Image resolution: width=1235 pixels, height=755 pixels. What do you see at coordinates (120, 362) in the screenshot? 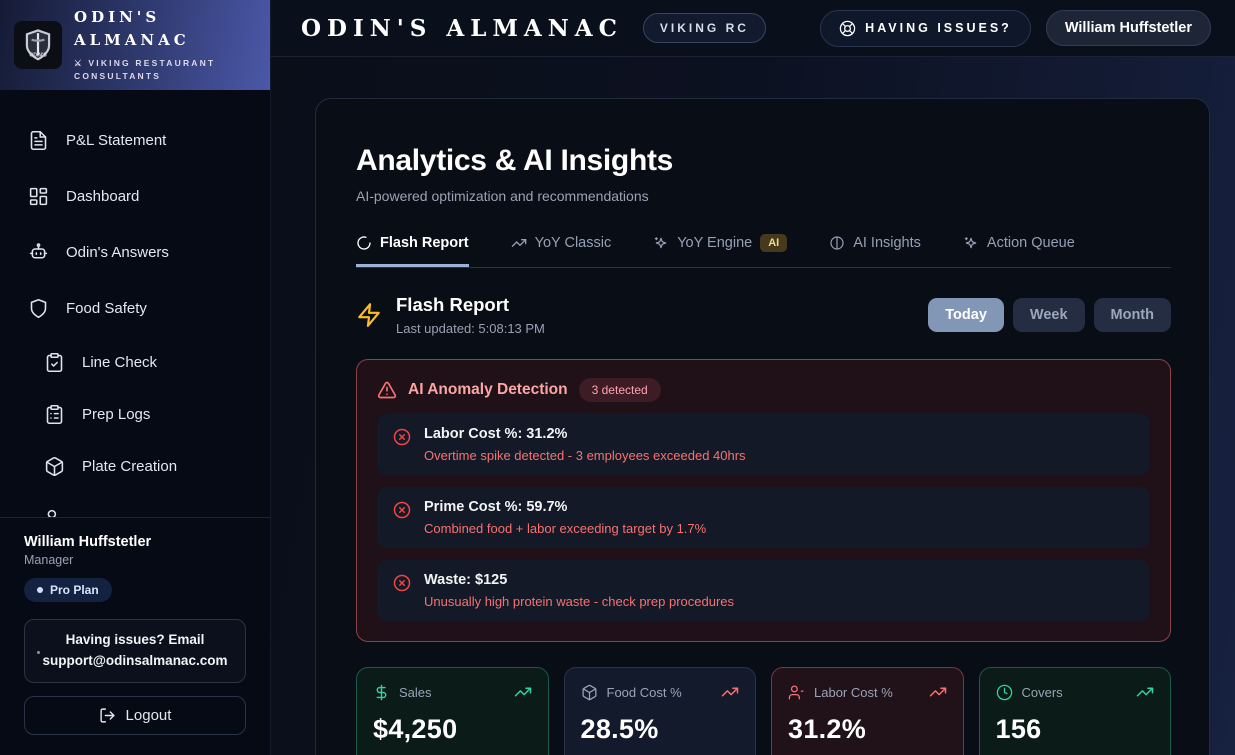
I see `sidebar-item-label: Line Check` at bounding box center [120, 362].